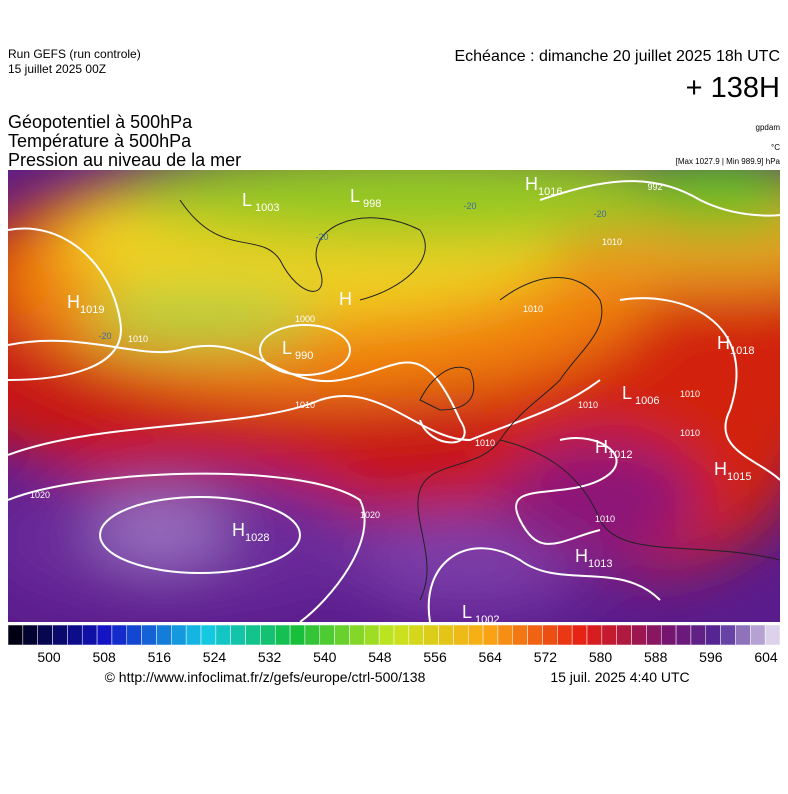 This screenshot has height=794, width=788. What do you see at coordinates (654, 187) in the screenshot?
I see `isobar-label: 992` at bounding box center [654, 187].